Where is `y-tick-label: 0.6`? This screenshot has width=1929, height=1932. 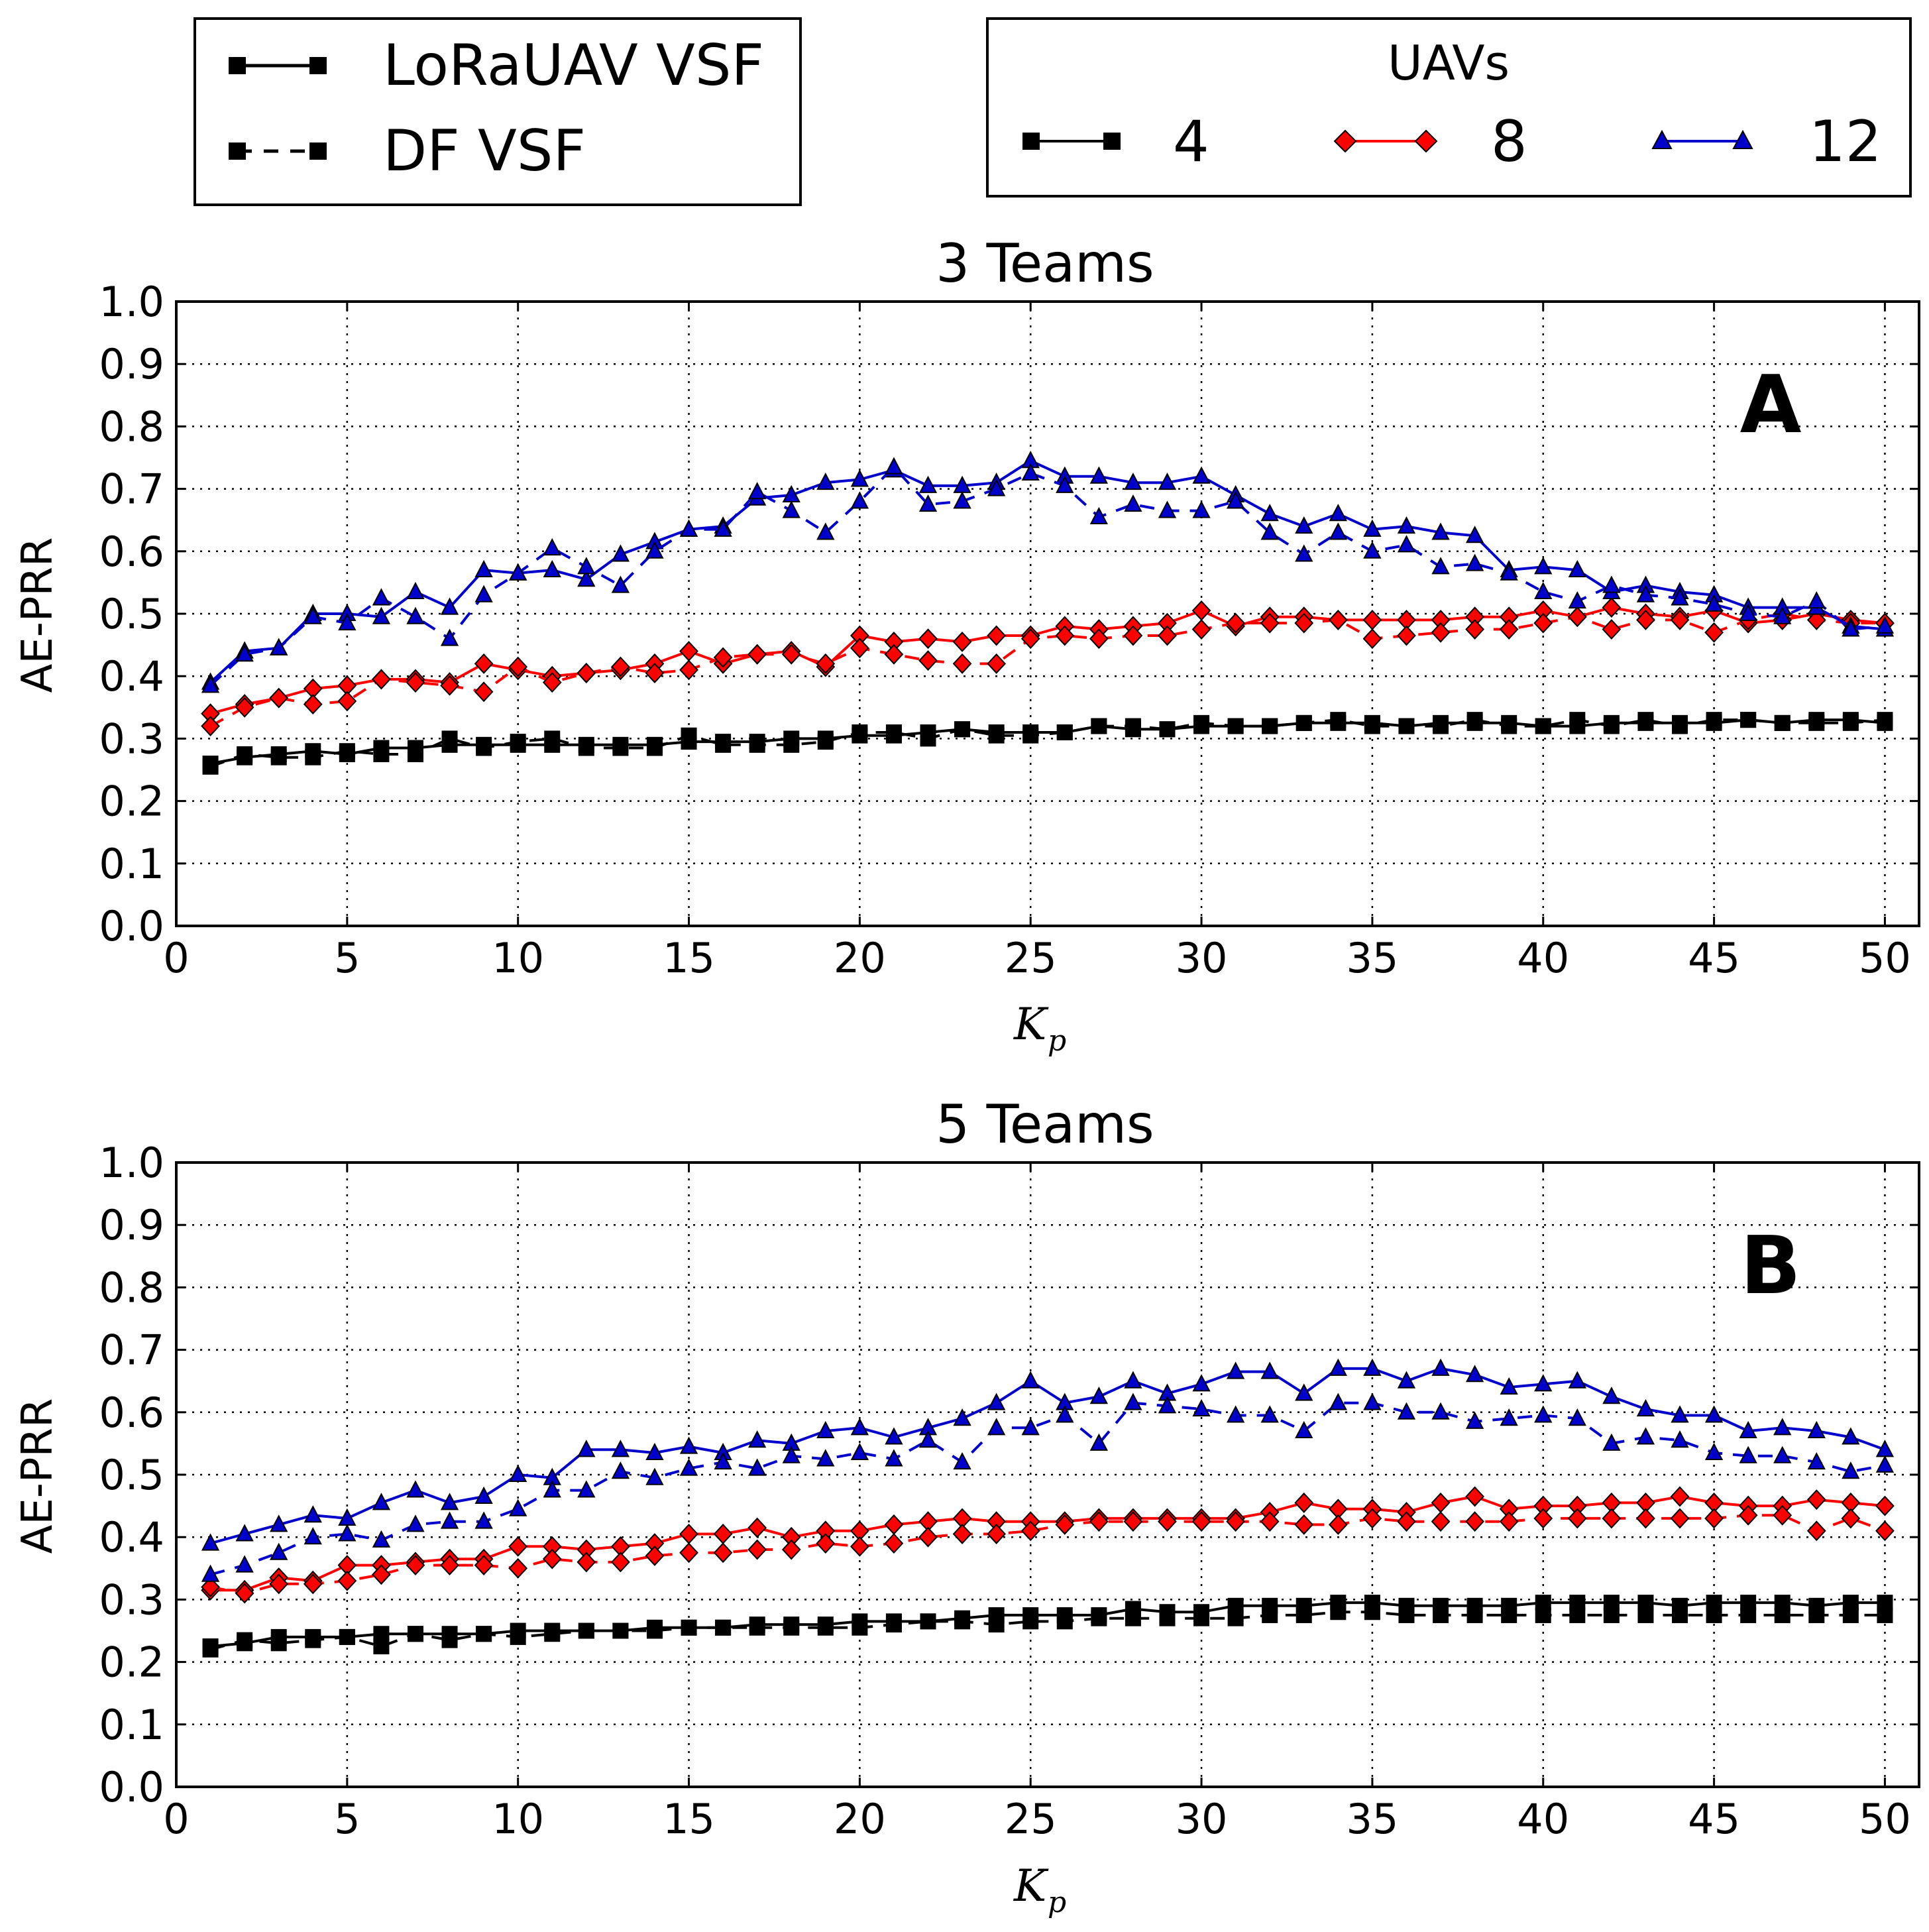 y-tick-label: 0.6 is located at coordinates (131, 552).